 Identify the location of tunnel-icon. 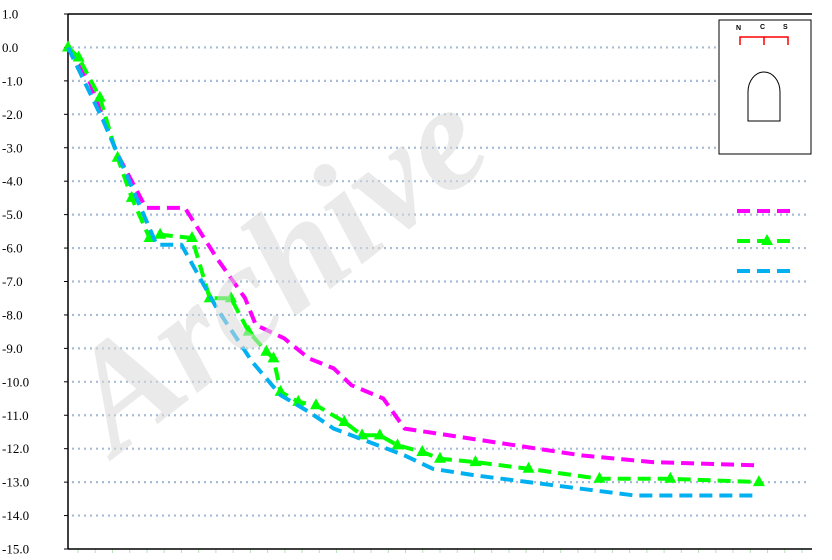
(764, 96).